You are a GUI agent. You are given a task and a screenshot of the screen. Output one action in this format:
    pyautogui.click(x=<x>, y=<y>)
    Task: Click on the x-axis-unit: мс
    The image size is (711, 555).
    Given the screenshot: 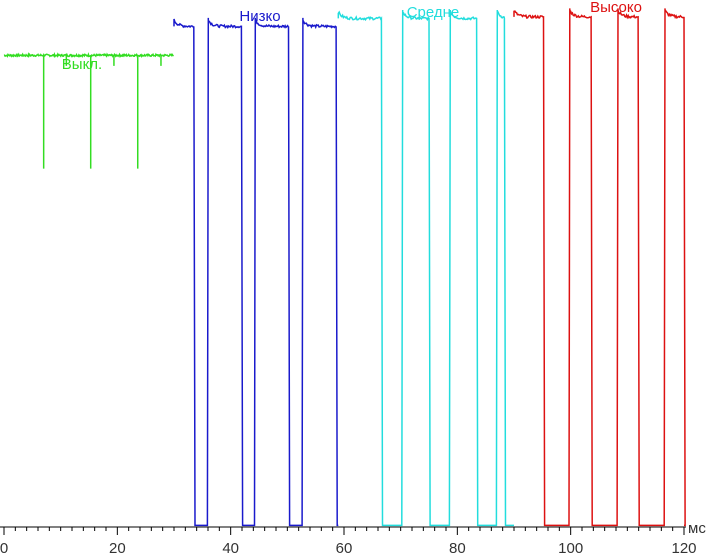 What is the action you would take?
    pyautogui.click(x=697, y=528)
    